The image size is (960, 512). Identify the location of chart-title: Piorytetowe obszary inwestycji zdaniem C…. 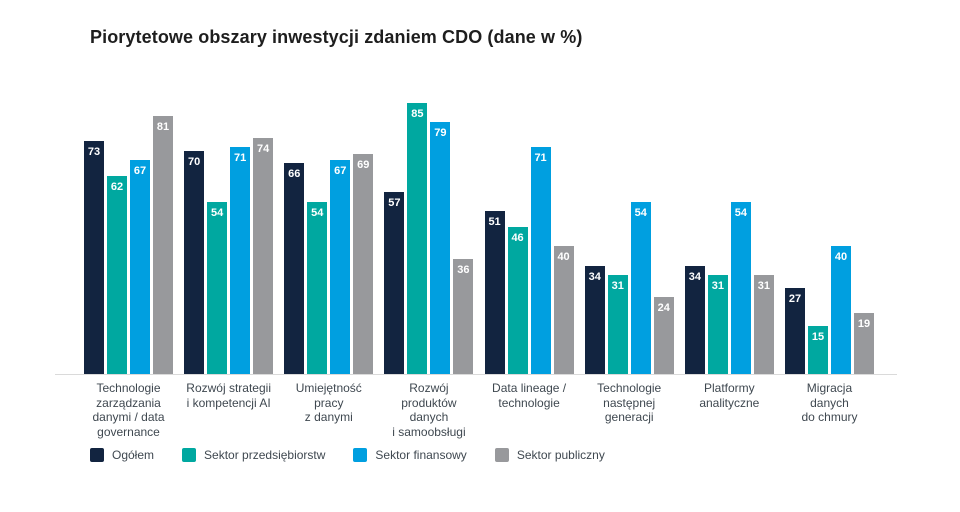
(336, 37).